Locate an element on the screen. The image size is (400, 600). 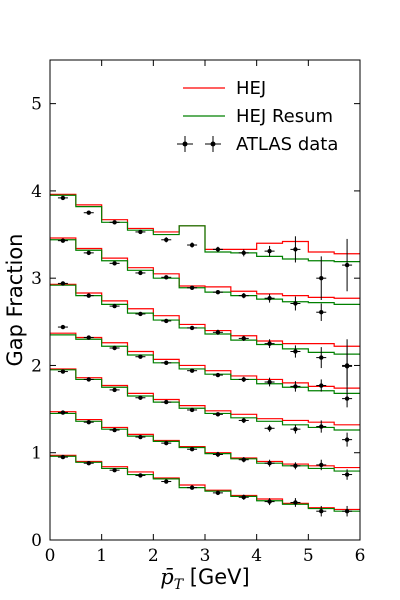
y-axis-label: Gap Fraction is located at coordinates (15, 300).